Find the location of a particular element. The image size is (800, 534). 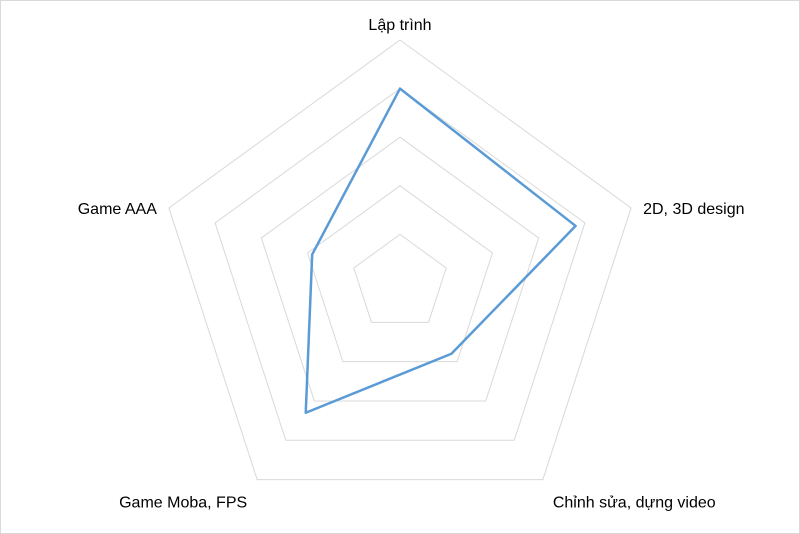

category-label-2: Chỉnh sửa, dựng video is located at coordinates (634, 503).